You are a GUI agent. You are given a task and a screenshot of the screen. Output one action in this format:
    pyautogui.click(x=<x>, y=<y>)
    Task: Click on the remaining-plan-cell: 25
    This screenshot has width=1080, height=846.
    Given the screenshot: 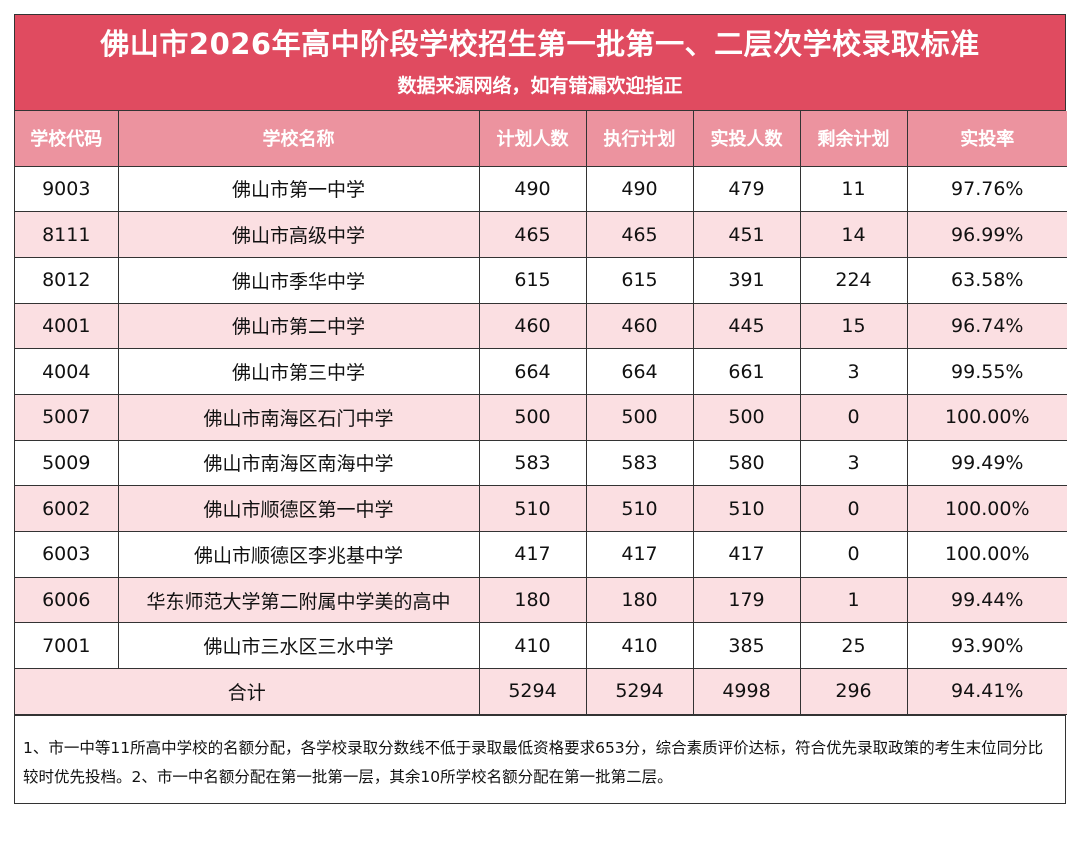 What is the action you would take?
    pyautogui.click(x=853, y=646)
    